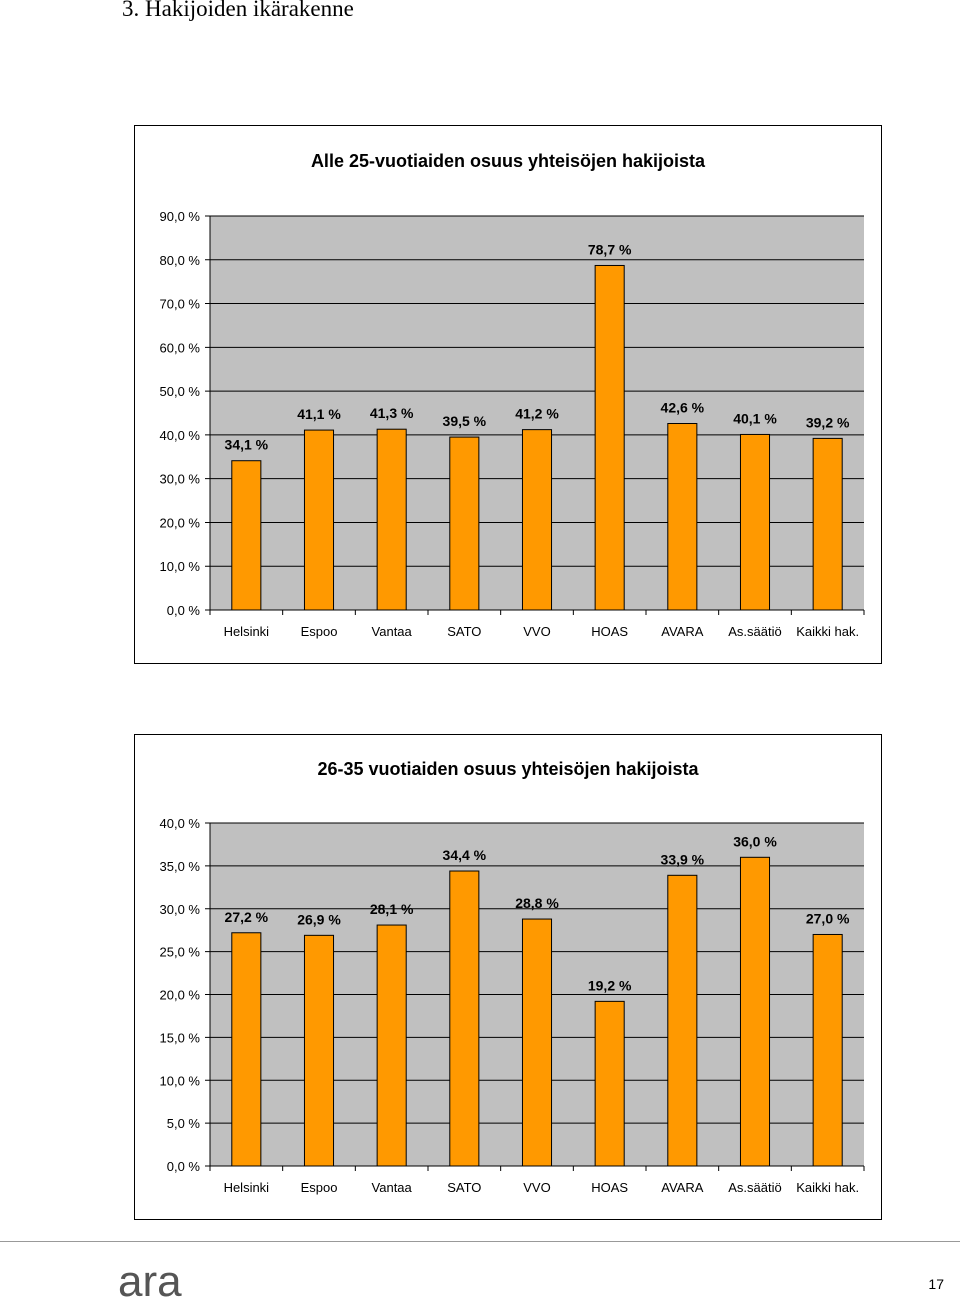 The height and width of the screenshot is (1303, 960). I want to click on chart-26-35-category-label: HOAS, so click(609, 1187).